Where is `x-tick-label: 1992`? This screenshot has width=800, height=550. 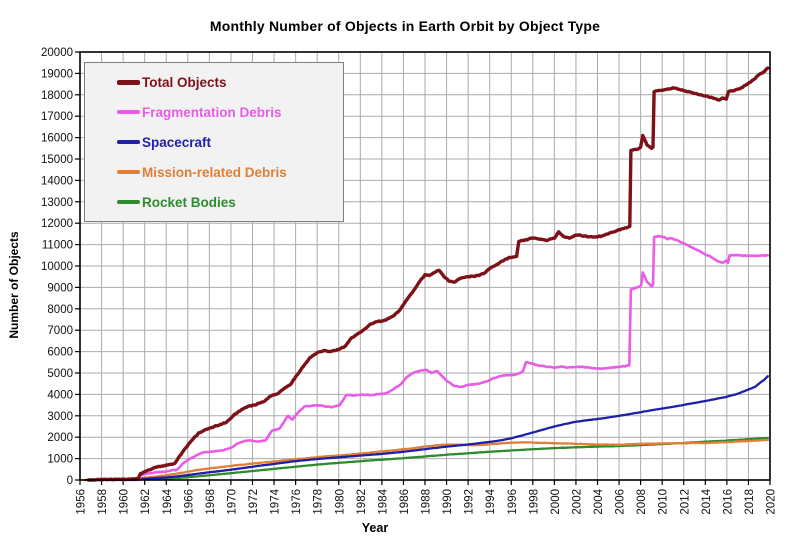 x-tick-label: 1992 is located at coordinates (470, 502).